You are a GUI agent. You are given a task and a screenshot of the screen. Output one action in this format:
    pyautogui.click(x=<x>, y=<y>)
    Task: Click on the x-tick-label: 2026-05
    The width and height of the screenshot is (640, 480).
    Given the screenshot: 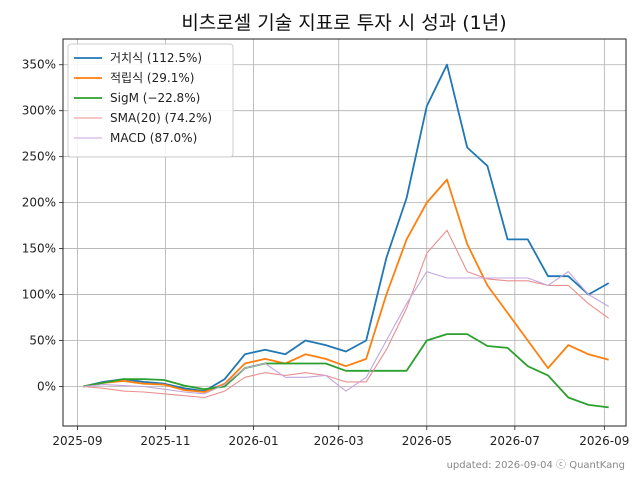 What is the action you would take?
    pyautogui.click(x=427, y=441)
    